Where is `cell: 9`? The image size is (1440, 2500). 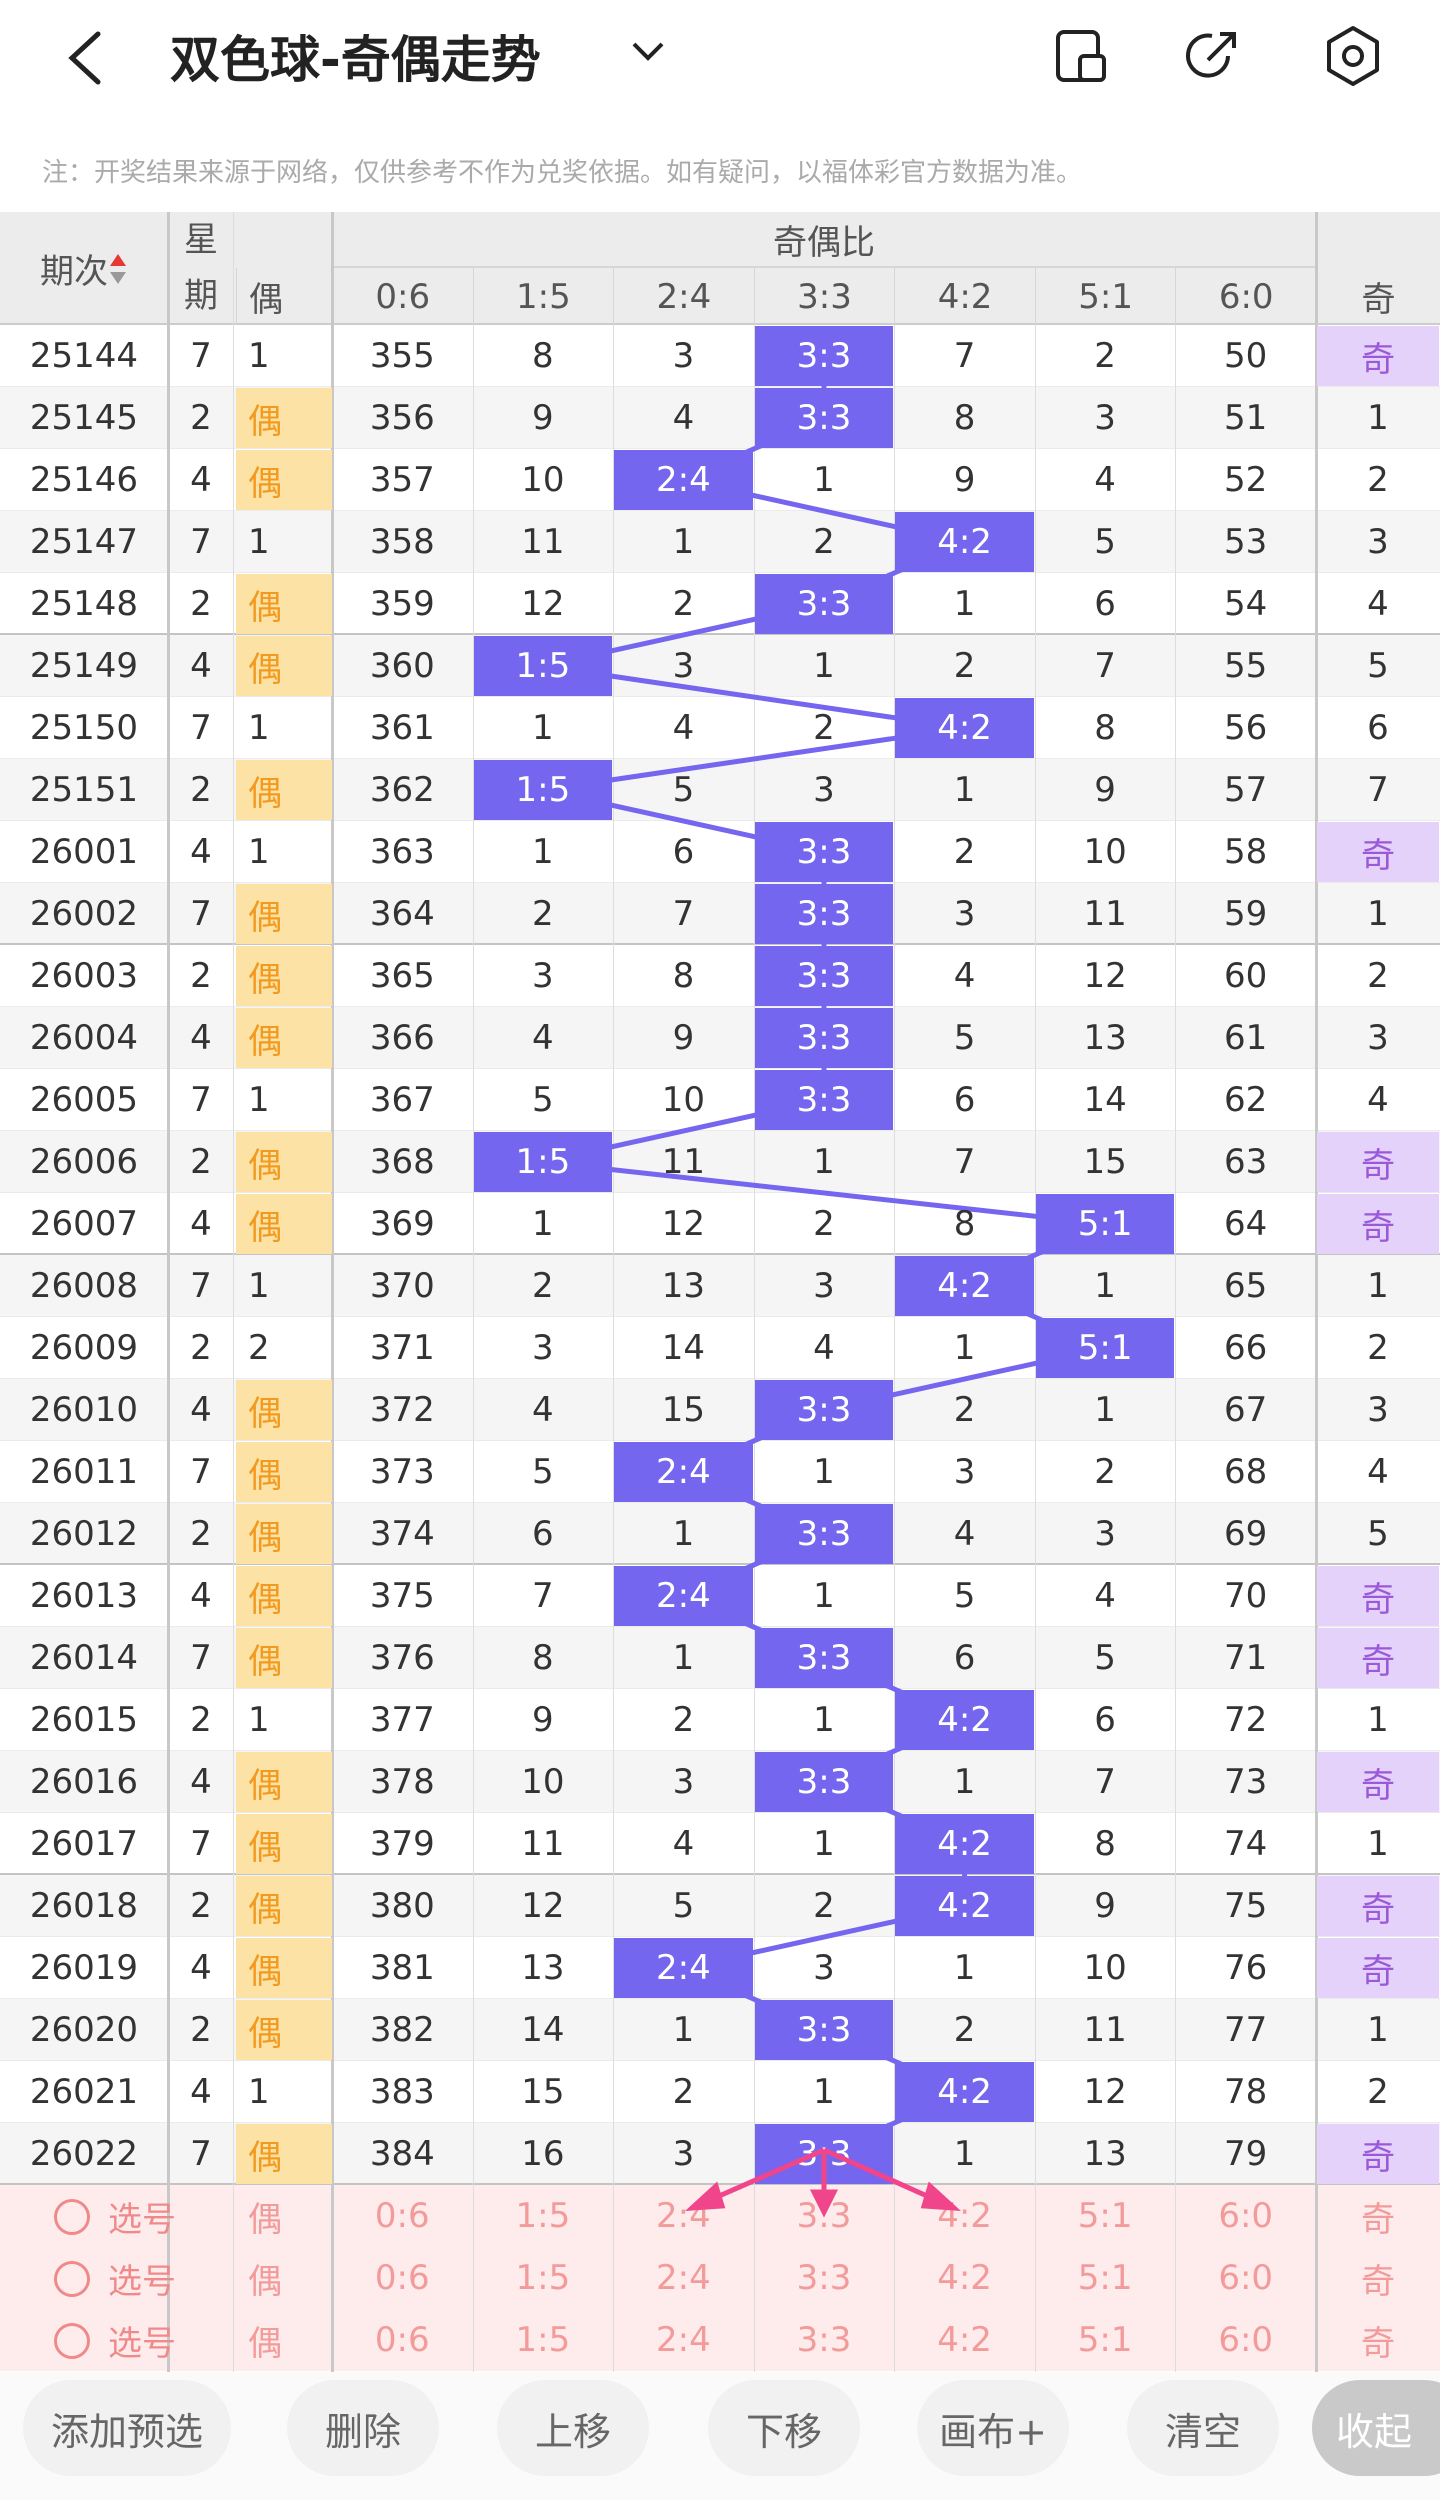
cell: 9 is located at coordinates (543, 418).